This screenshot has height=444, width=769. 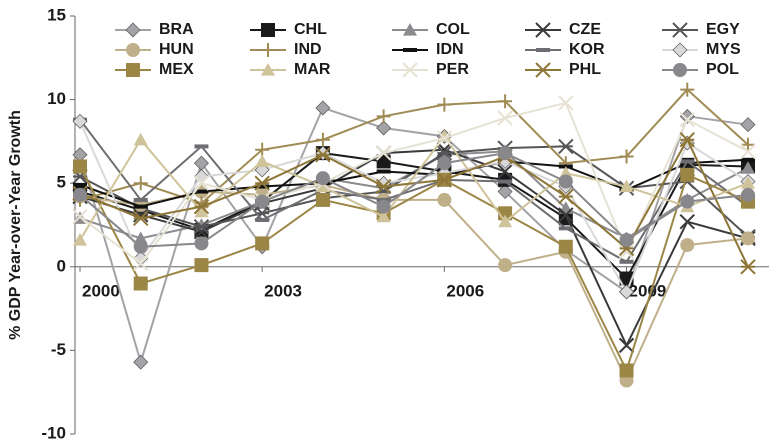 I want to click on legend-item: MYS, so click(x=701, y=49).